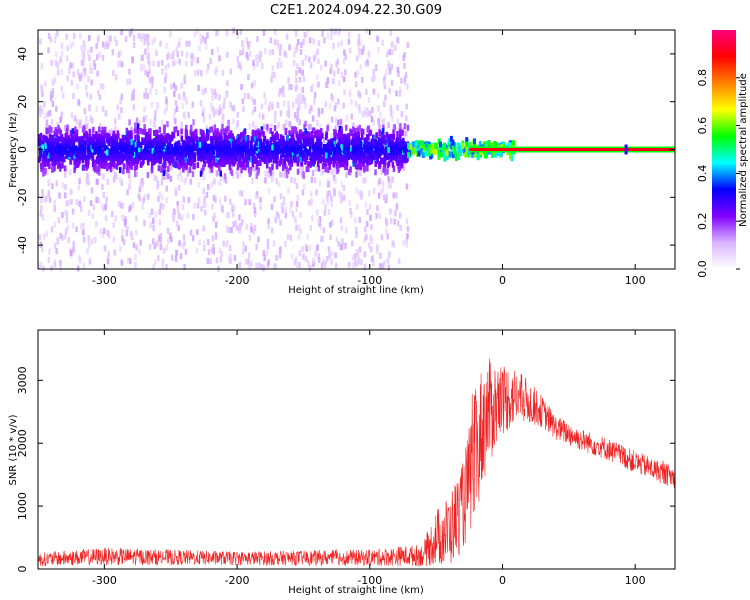 This screenshot has height=600, width=750. Describe the element at coordinates (635, 580) in the screenshot. I see `snr-x-tick-label: 100` at that location.